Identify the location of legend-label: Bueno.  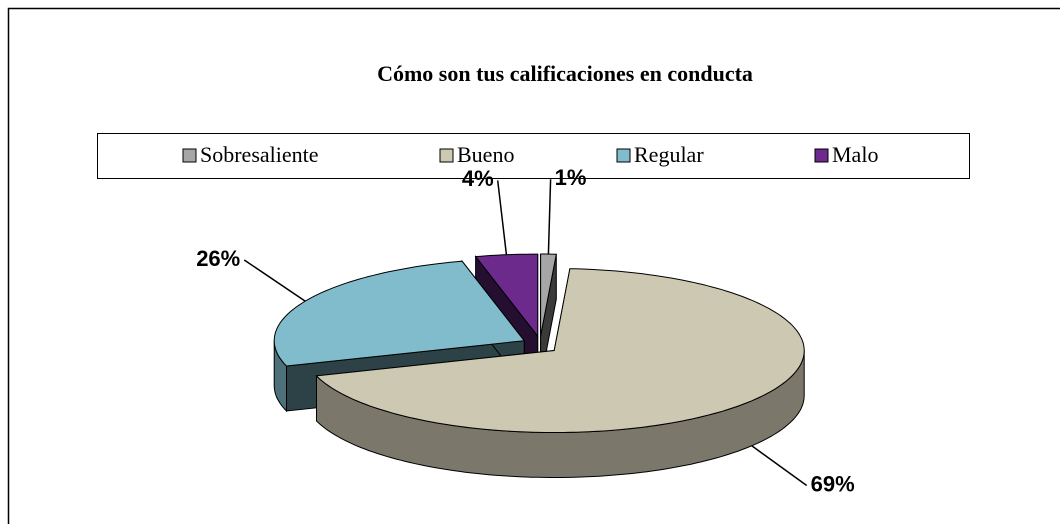
(485, 154).